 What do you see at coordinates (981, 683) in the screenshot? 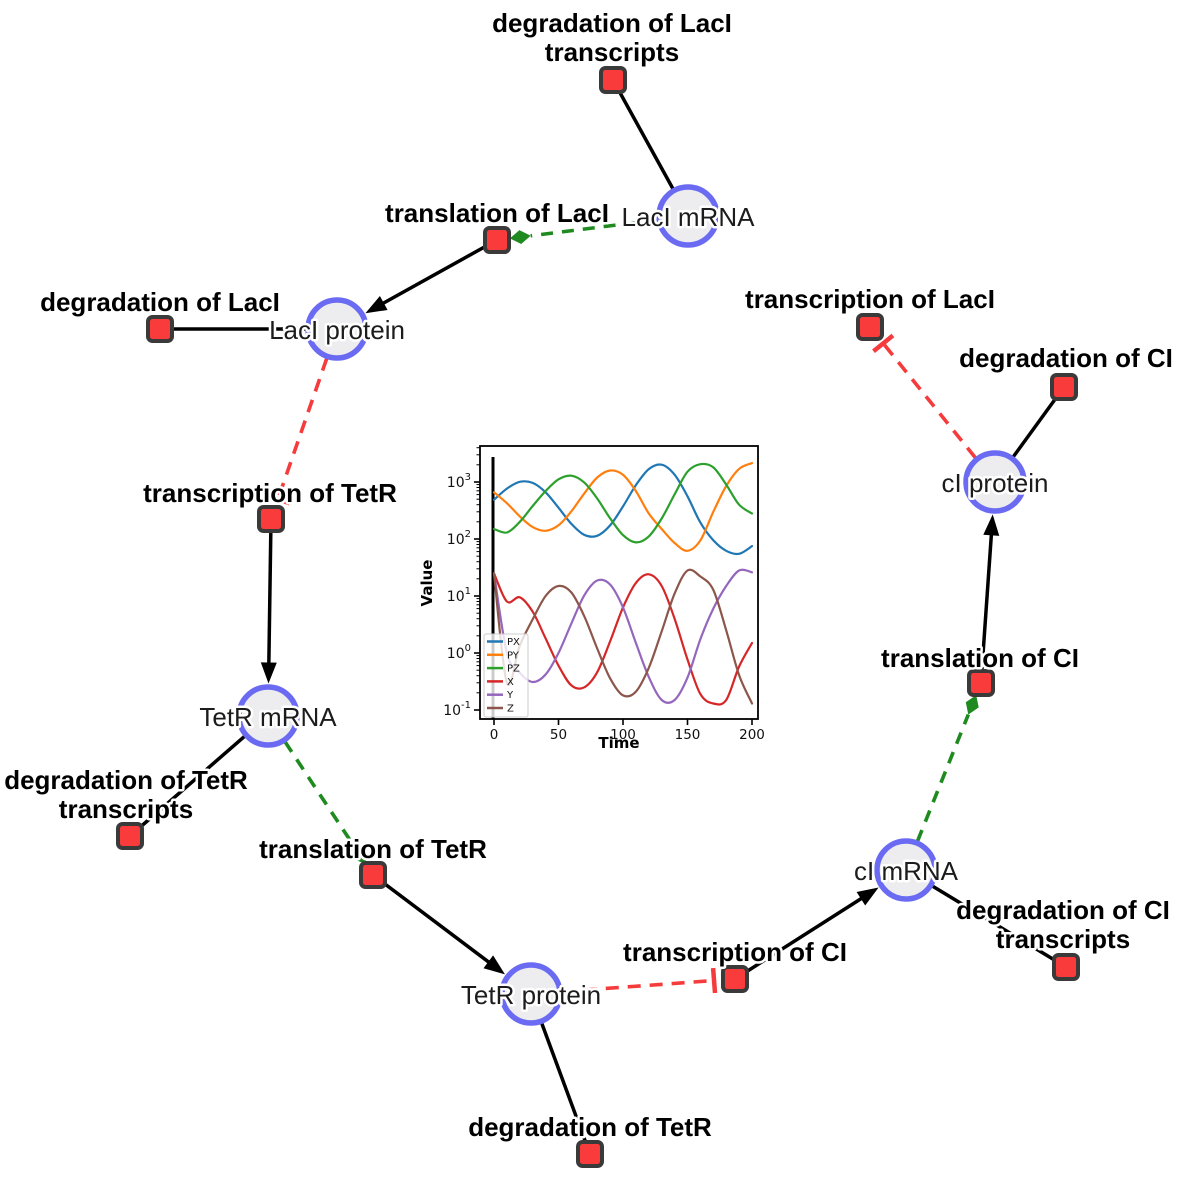
I see `reaction-node-translation-ci` at bounding box center [981, 683].